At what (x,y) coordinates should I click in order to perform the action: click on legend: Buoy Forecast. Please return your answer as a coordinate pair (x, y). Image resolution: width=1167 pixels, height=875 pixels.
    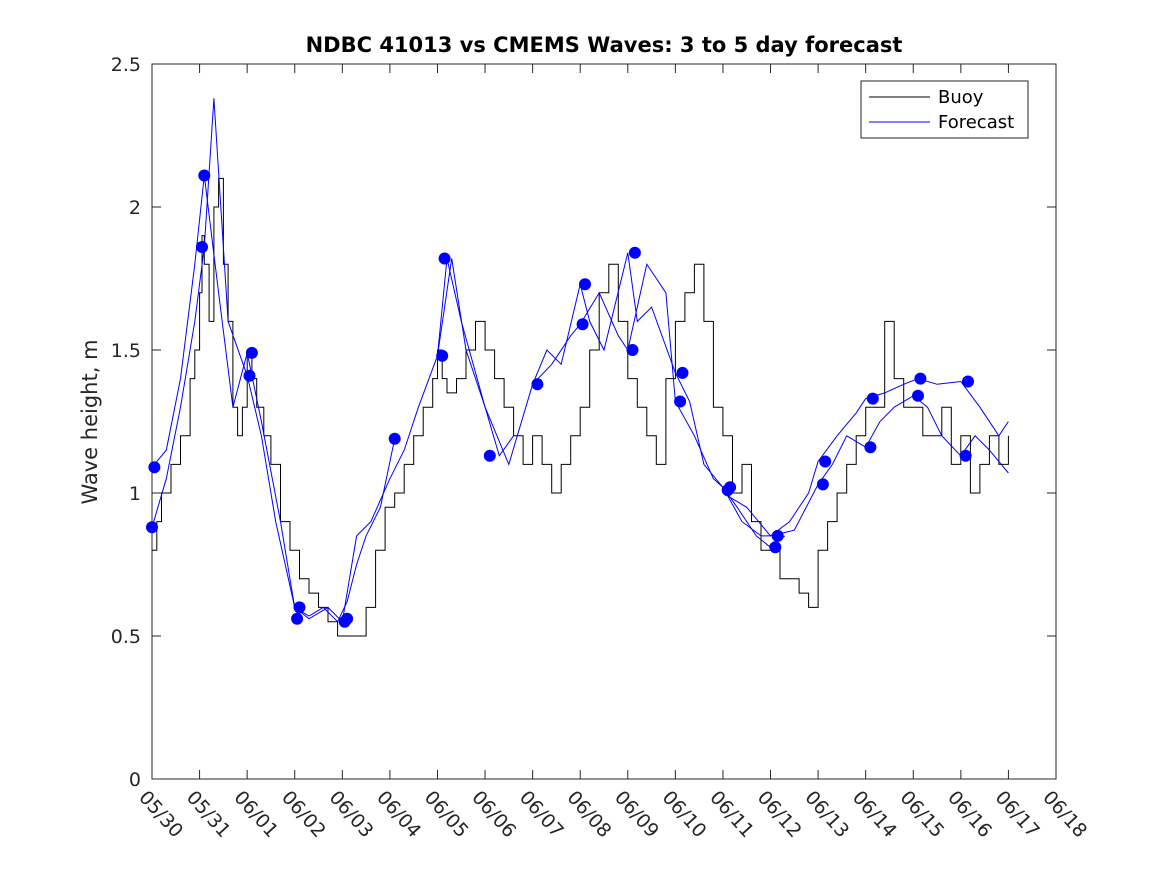
    Looking at the image, I should click on (944, 109).